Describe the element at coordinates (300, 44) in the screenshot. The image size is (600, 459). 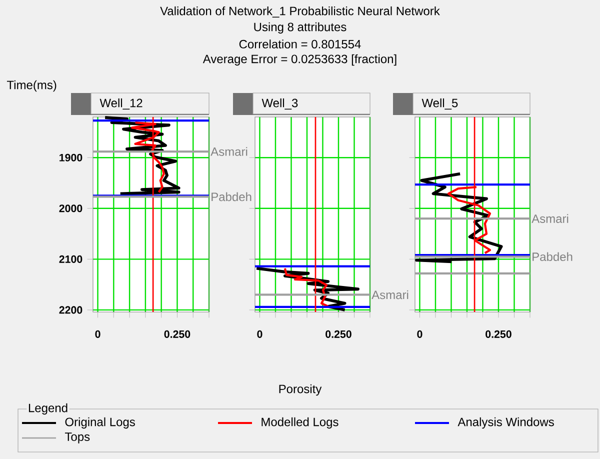
I see `text: Correlation = 0.801554` at that location.